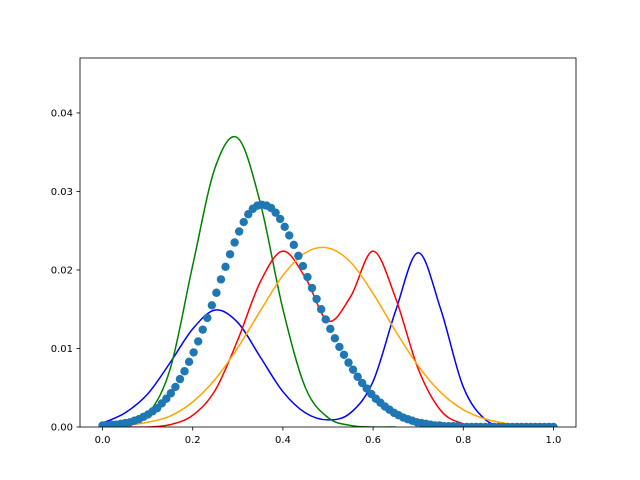 The height and width of the screenshot is (480, 640). Describe the element at coordinates (373, 440) in the screenshot. I see `x-tick-label: 0.6` at that location.